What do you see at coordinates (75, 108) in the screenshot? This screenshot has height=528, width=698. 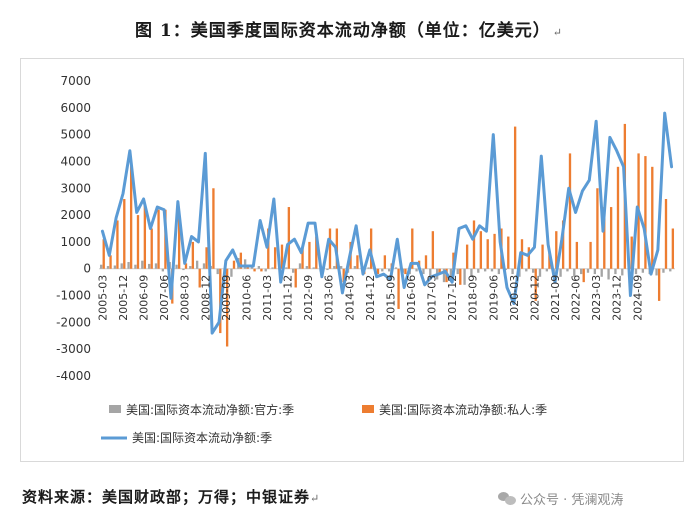 I see `y-tick-label: 6000` at bounding box center [75, 108].